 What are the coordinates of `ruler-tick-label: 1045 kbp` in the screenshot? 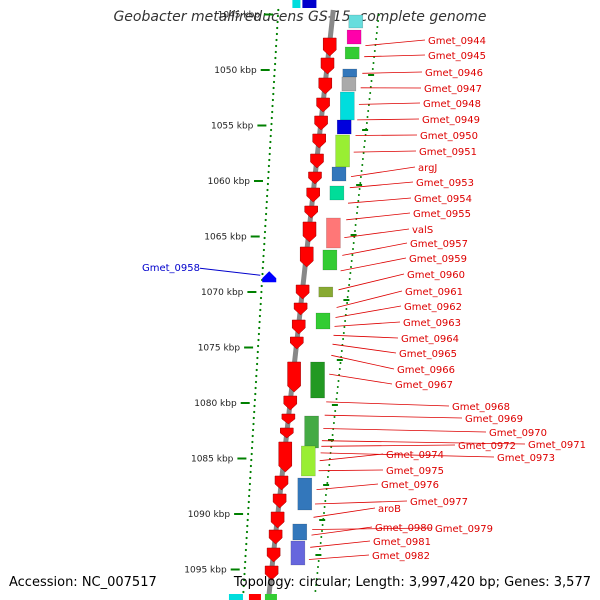 It's located at (239, 16).